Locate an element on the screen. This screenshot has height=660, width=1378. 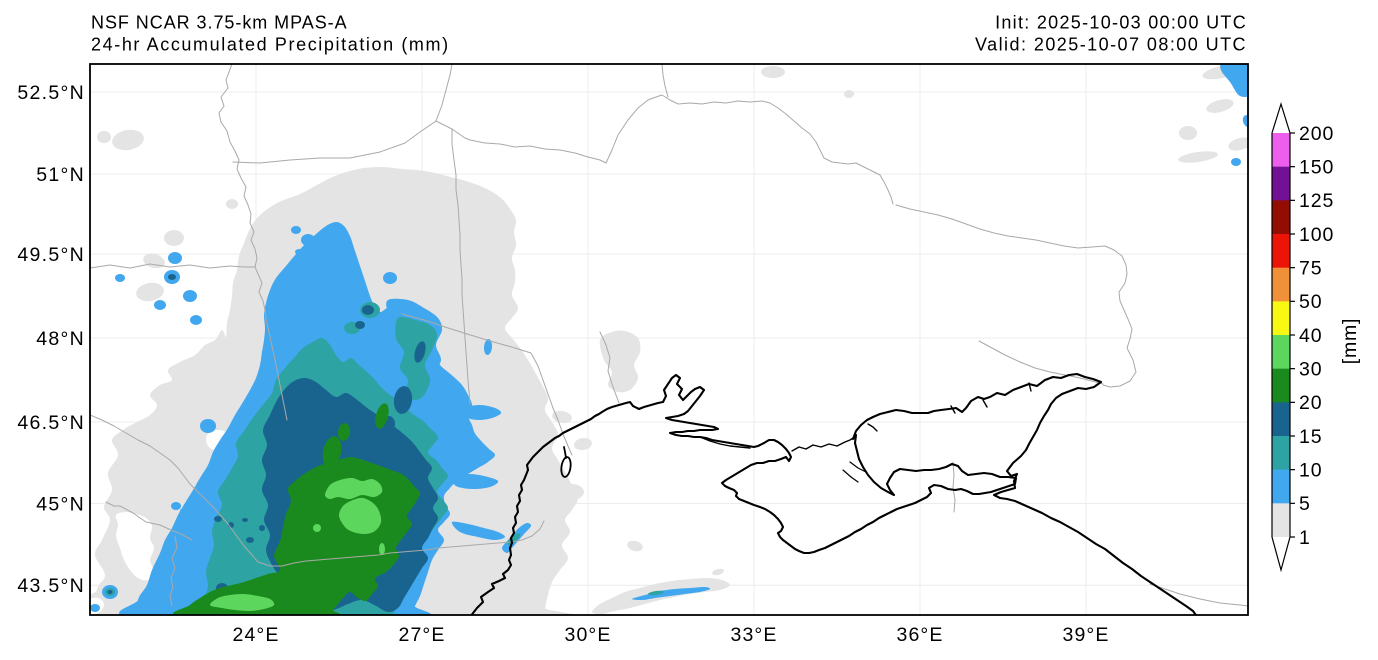
svg-text: 50 is located at coordinates (1311, 302).